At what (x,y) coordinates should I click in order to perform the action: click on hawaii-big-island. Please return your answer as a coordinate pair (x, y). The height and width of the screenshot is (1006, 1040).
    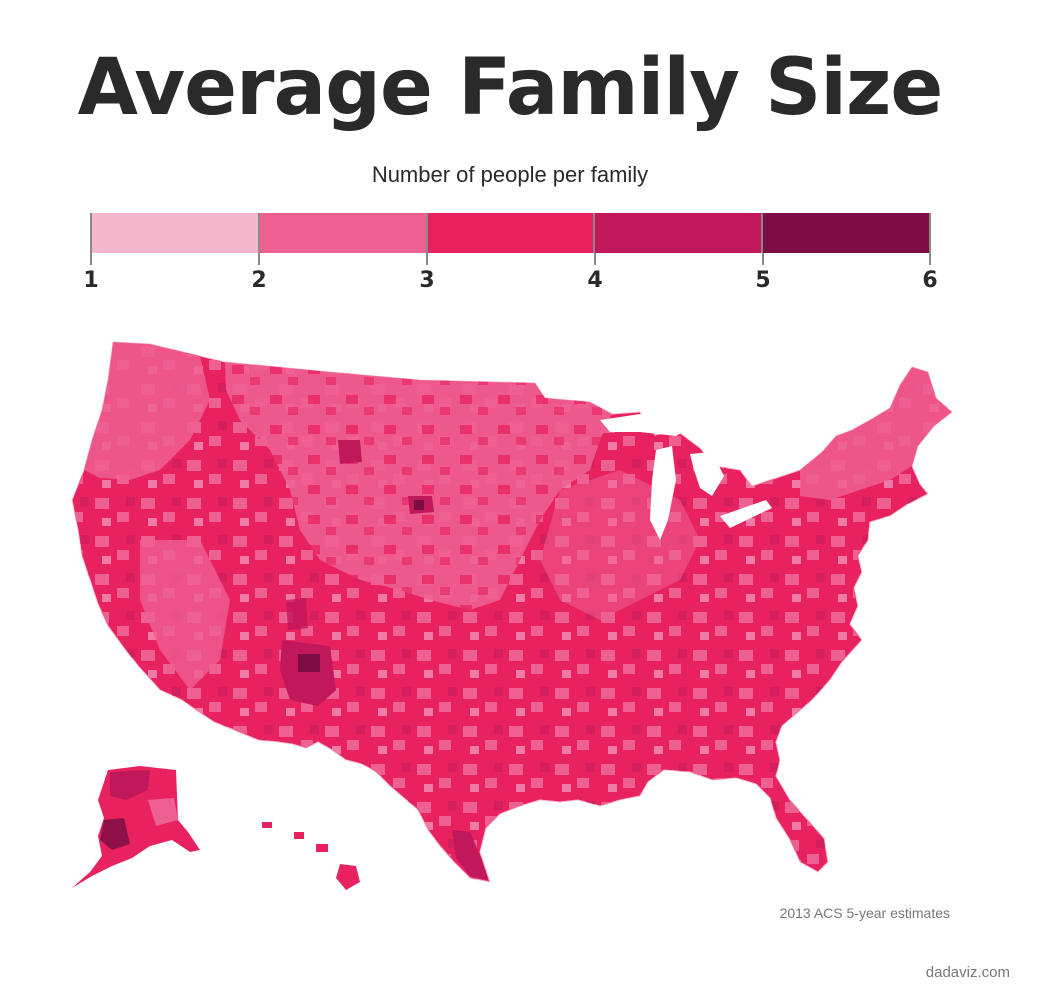
    Looking at the image, I should click on (348, 877).